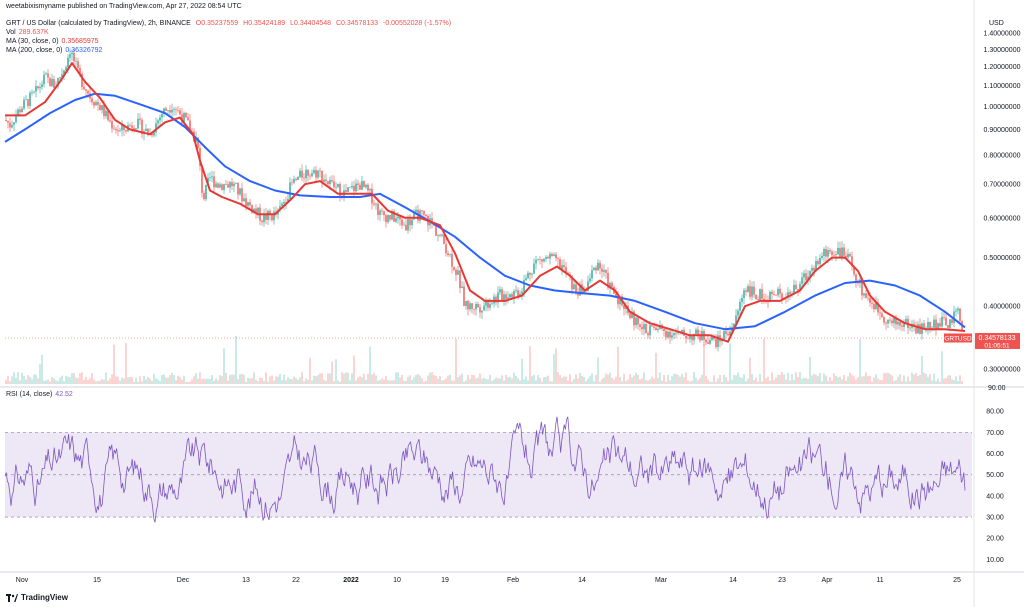 The width and height of the screenshot is (1024, 607). Describe the element at coordinates (995, 560) in the screenshot. I see `rsi-tick-label: 10.00` at that location.